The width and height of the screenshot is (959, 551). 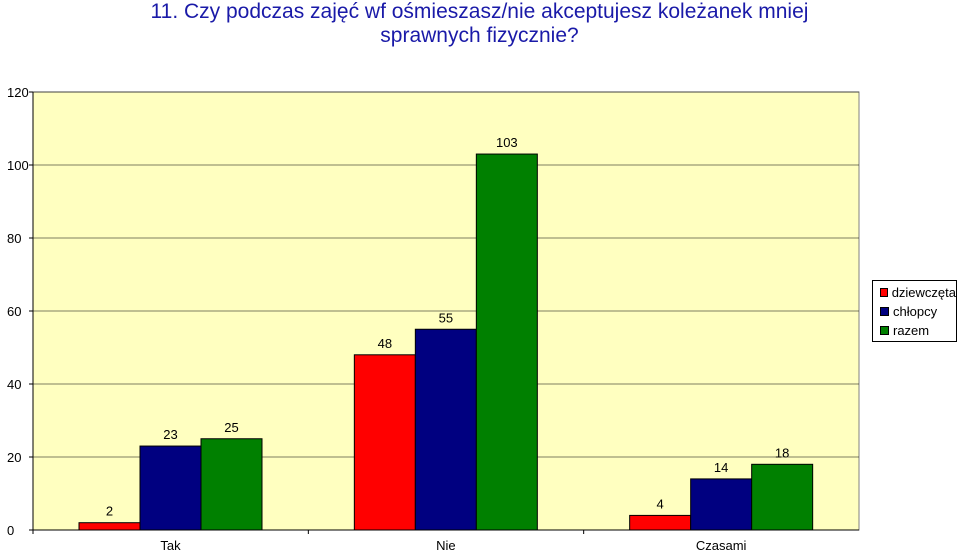 I want to click on legend-label-dziewczeta: dziewczęta, so click(x=923, y=292).